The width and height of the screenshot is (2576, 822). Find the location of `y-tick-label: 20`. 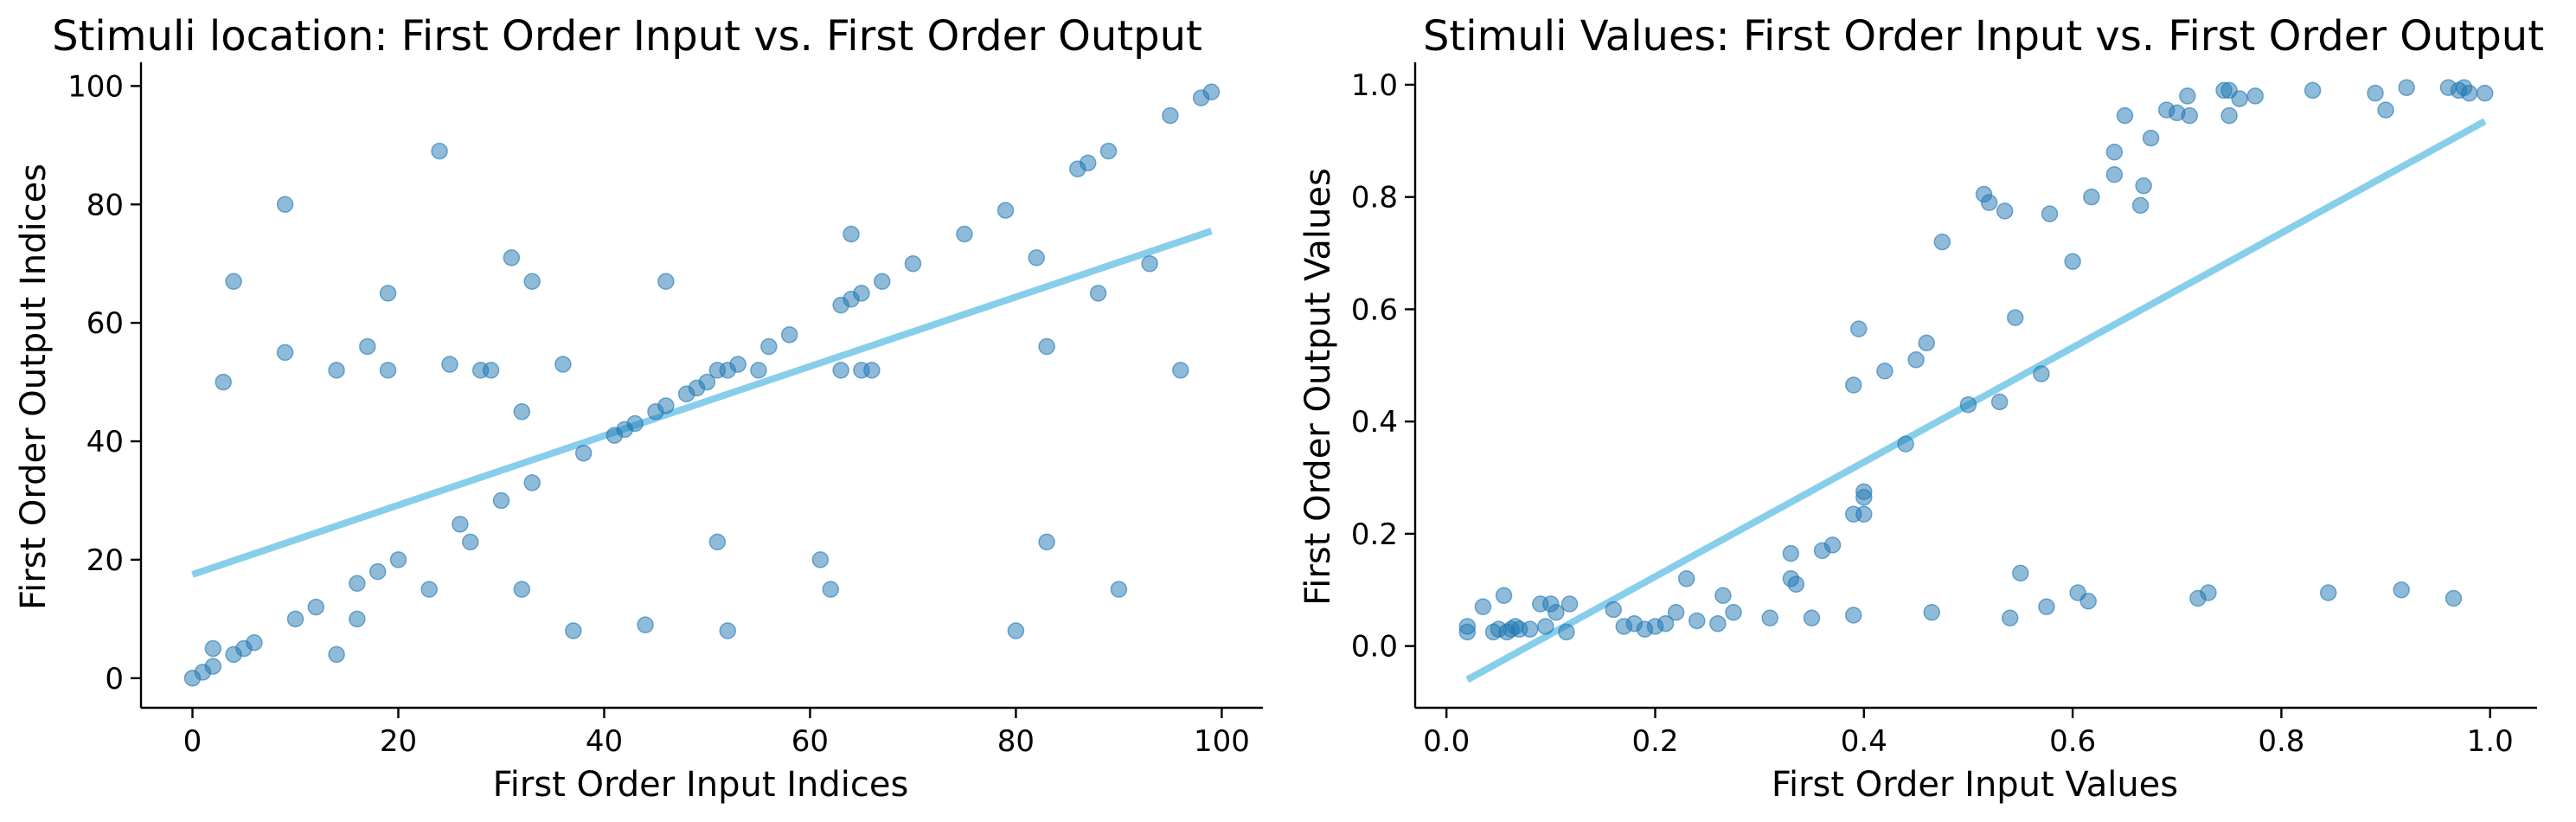

y-tick-label: 20 is located at coordinates (105, 561).